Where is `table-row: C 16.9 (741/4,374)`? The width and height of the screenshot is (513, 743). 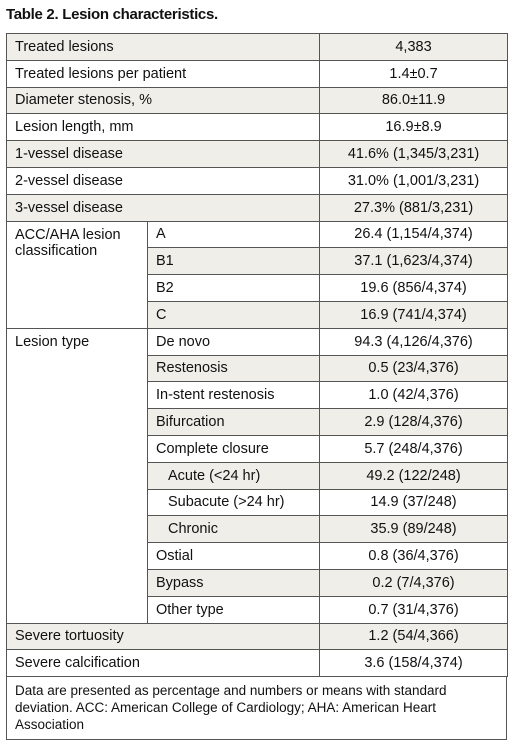
table-row: C 16.9 (741/4,374) is located at coordinates (258, 314).